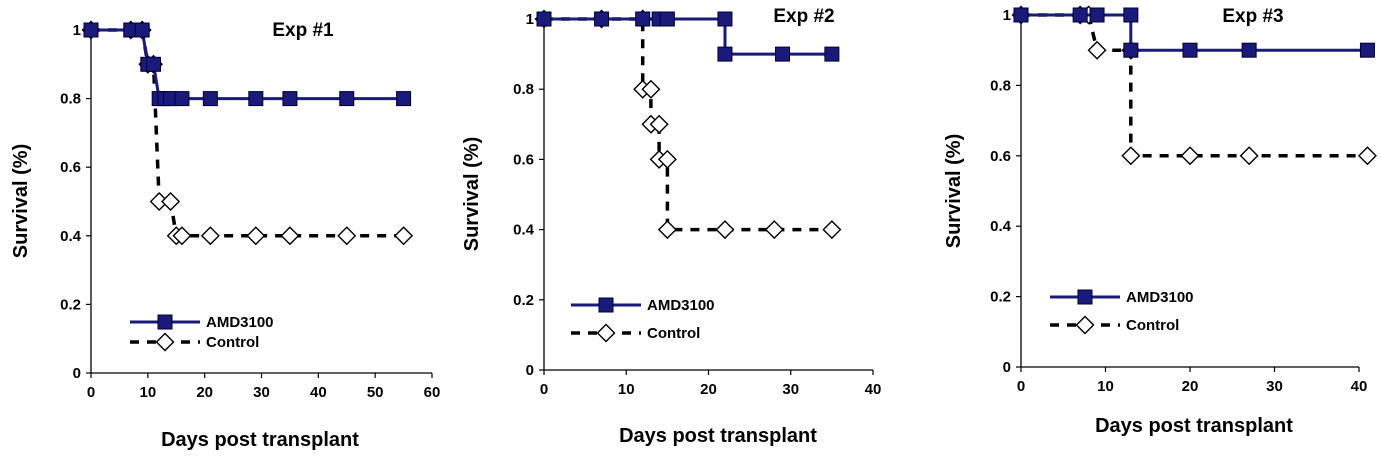 Image resolution: width=1381 pixels, height=457 pixels. What do you see at coordinates (1000, 85) in the screenshot?
I see `y-tick-label: 0.8` at bounding box center [1000, 85].